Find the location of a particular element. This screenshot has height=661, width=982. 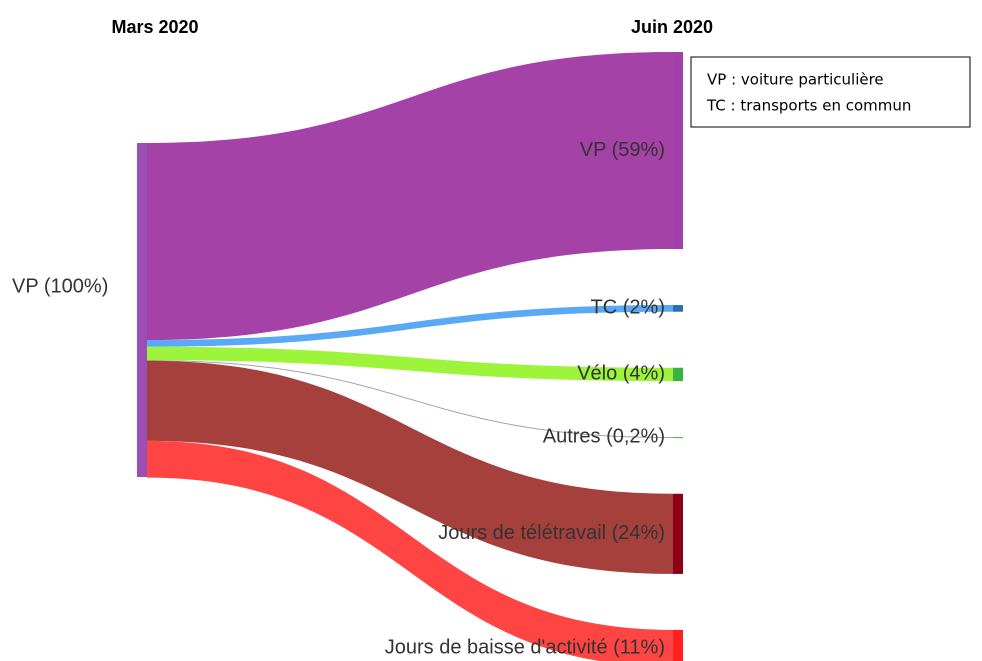

node-label: Vélo (4%) is located at coordinates (621, 374).